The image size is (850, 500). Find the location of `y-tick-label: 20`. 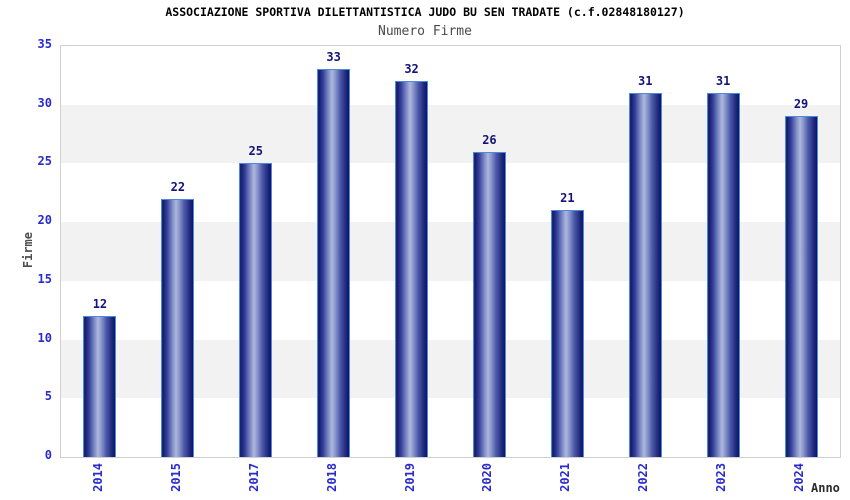

y-tick-label: 20 is located at coordinates (44, 220).